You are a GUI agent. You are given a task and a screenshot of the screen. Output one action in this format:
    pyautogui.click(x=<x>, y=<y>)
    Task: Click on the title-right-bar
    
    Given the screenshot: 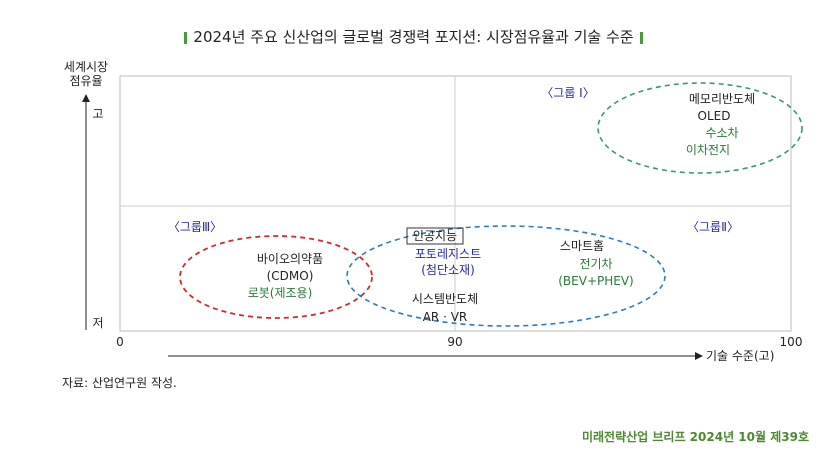 What is the action you would take?
    pyautogui.click(x=641, y=37)
    